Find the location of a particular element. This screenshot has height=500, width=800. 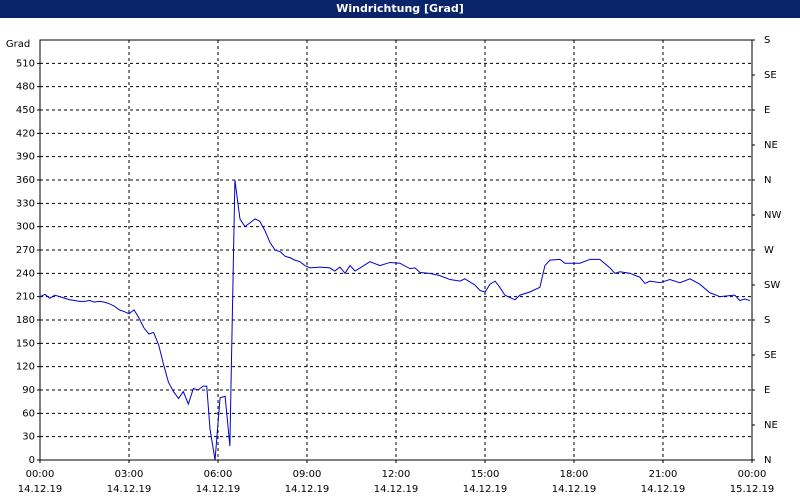

x-tick-label: 21:00 is located at coordinates (663, 474).